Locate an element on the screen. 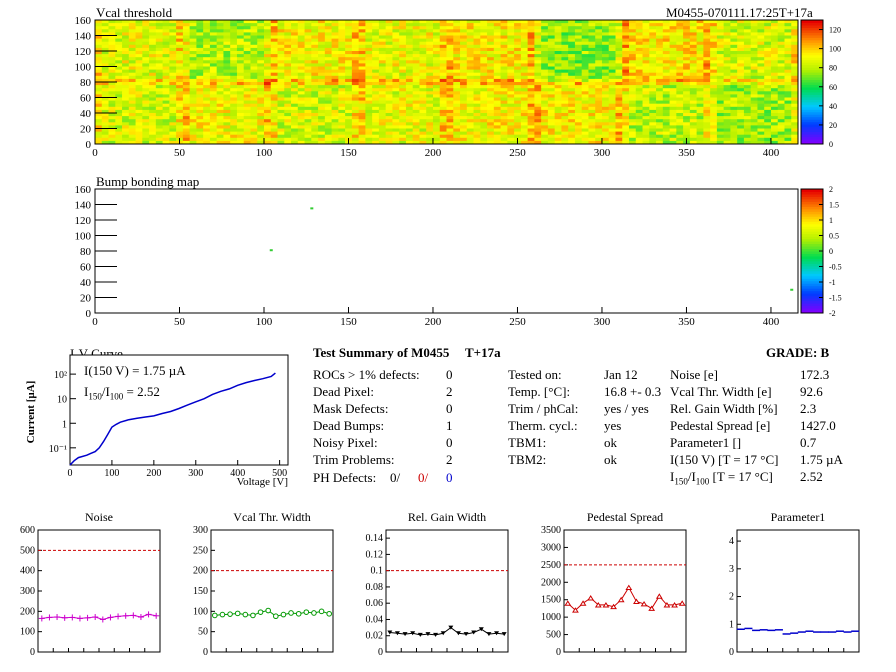  summary-row-value: yes is located at coordinates (613, 425).